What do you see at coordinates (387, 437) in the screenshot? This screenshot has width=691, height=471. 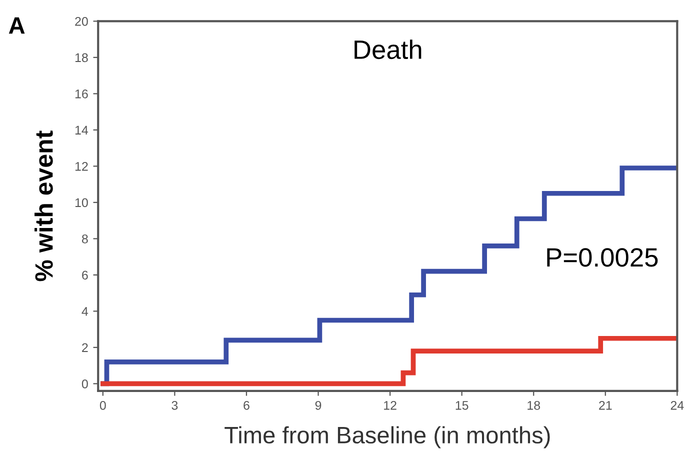 I see `x-axis-title: Time from Baseline (in months)` at bounding box center [387, 437].